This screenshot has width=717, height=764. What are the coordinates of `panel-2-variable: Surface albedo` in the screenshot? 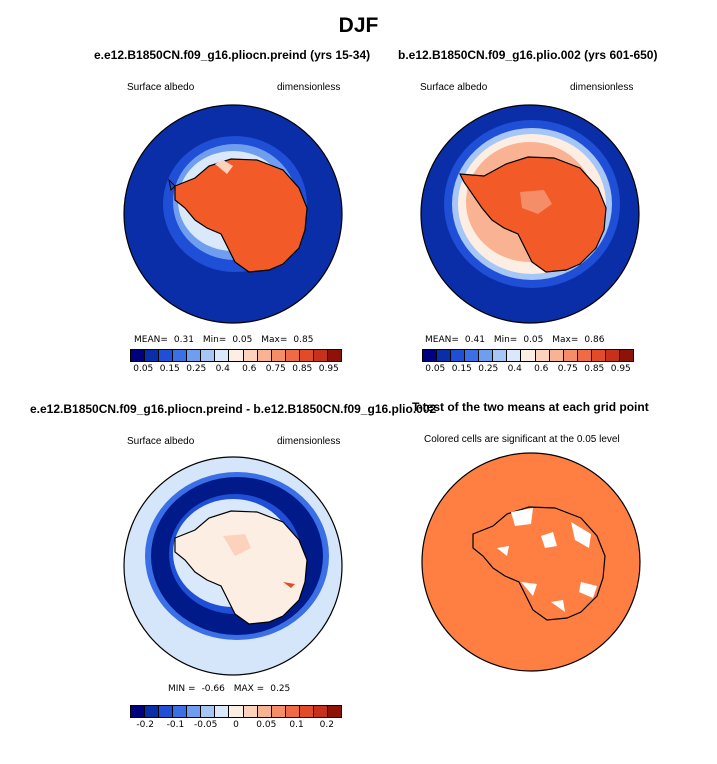 It's located at (454, 87).